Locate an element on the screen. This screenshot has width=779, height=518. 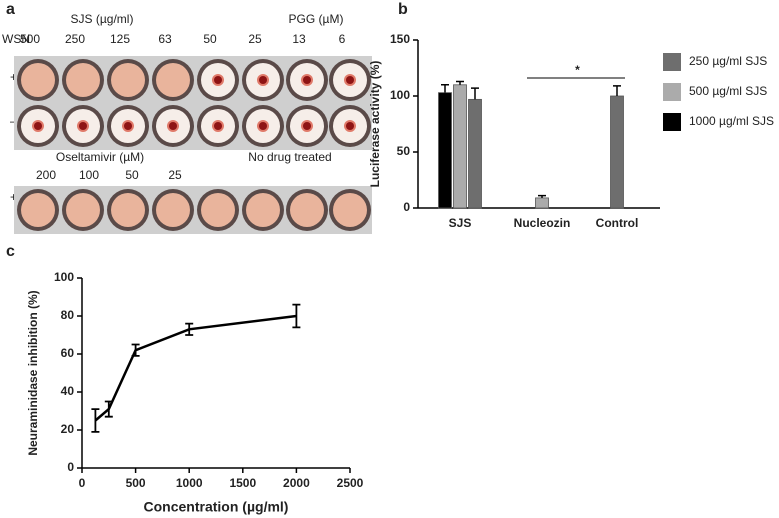
conc-label: 6 is located at coordinates (342, 39).